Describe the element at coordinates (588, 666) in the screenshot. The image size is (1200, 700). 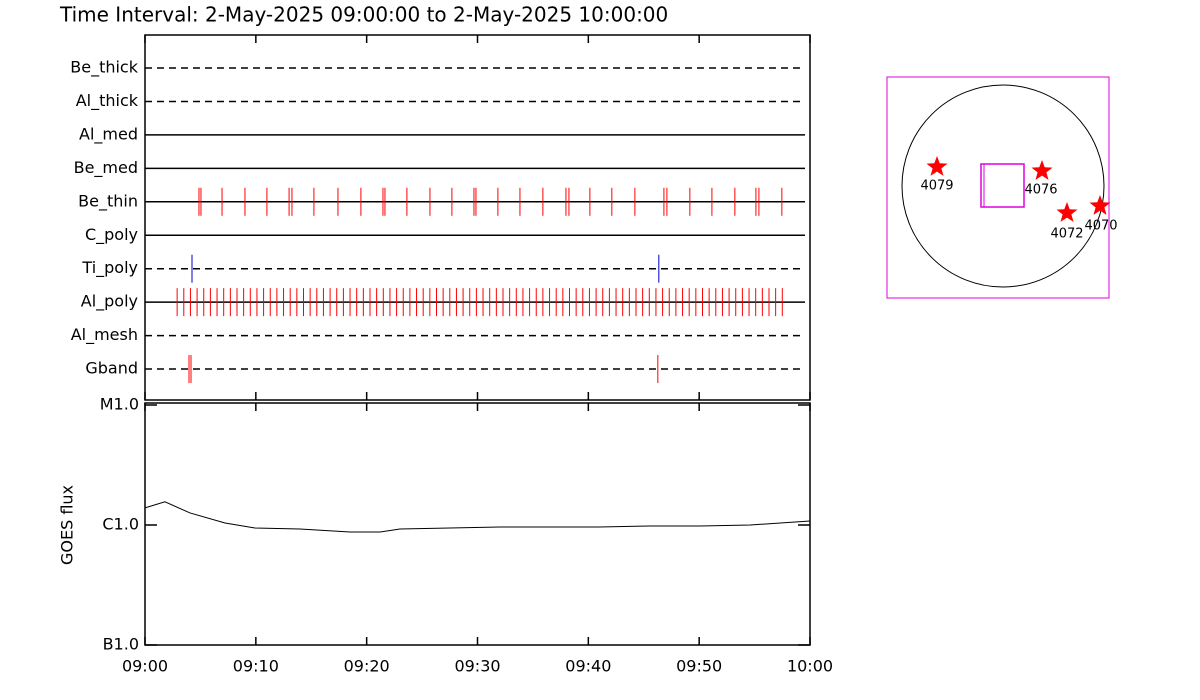
I see `x-tick-label: 09:40` at that location.